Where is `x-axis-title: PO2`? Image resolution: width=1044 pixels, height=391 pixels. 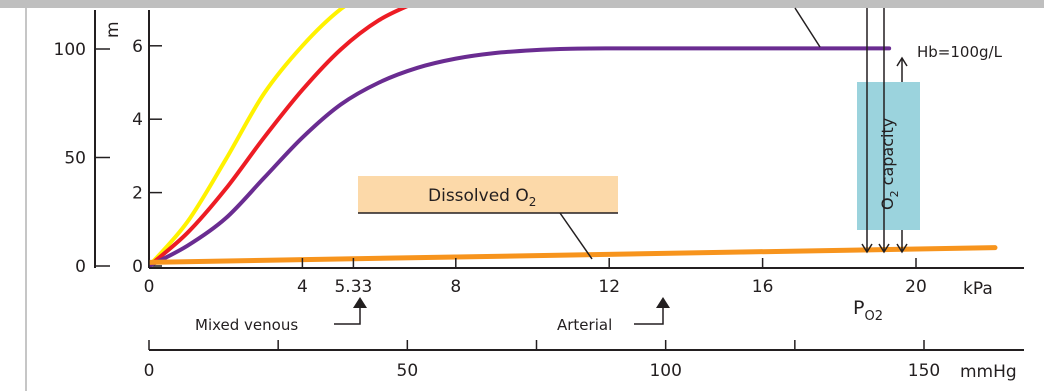
x-axis-title: PO2 is located at coordinates (868, 310).